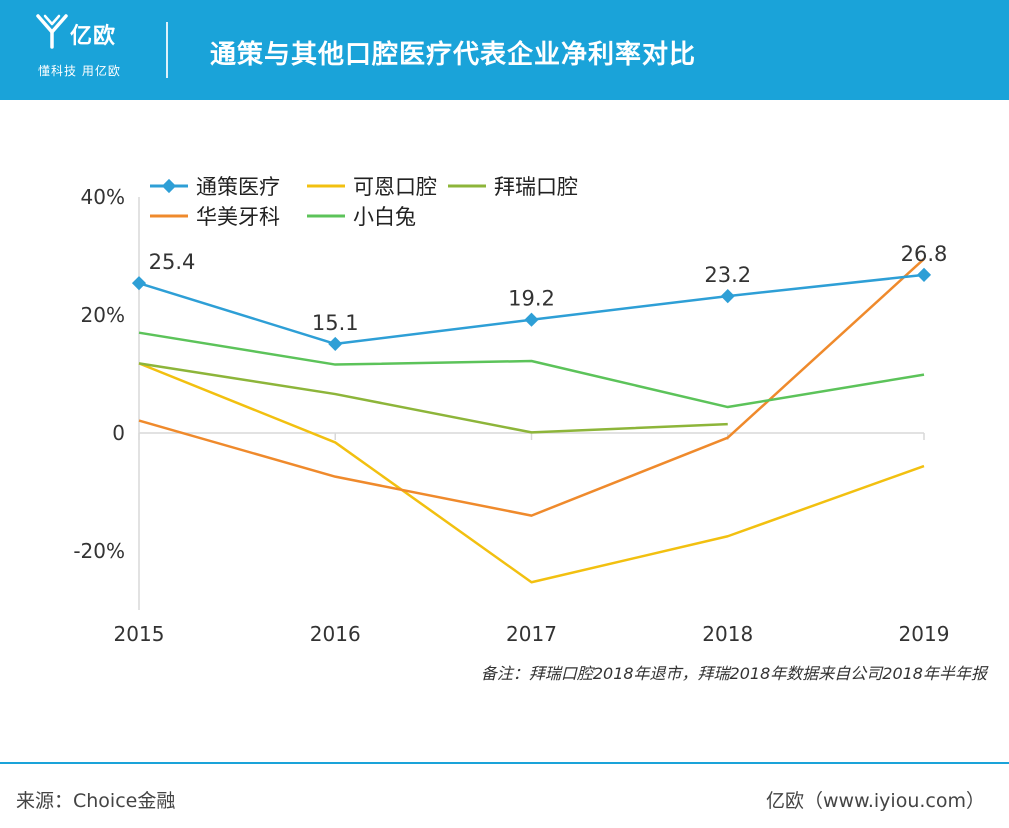 The width and height of the screenshot is (1009, 828). What do you see at coordinates (118, 433) in the screenshot?
I see `y-tick-label: 0` at bounding box center [118, 433].